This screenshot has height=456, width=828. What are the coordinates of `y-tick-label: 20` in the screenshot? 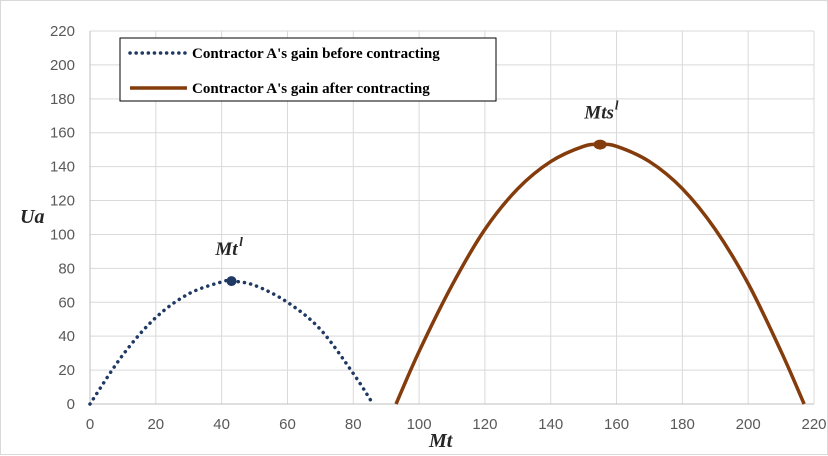 It's located at (66, 370).